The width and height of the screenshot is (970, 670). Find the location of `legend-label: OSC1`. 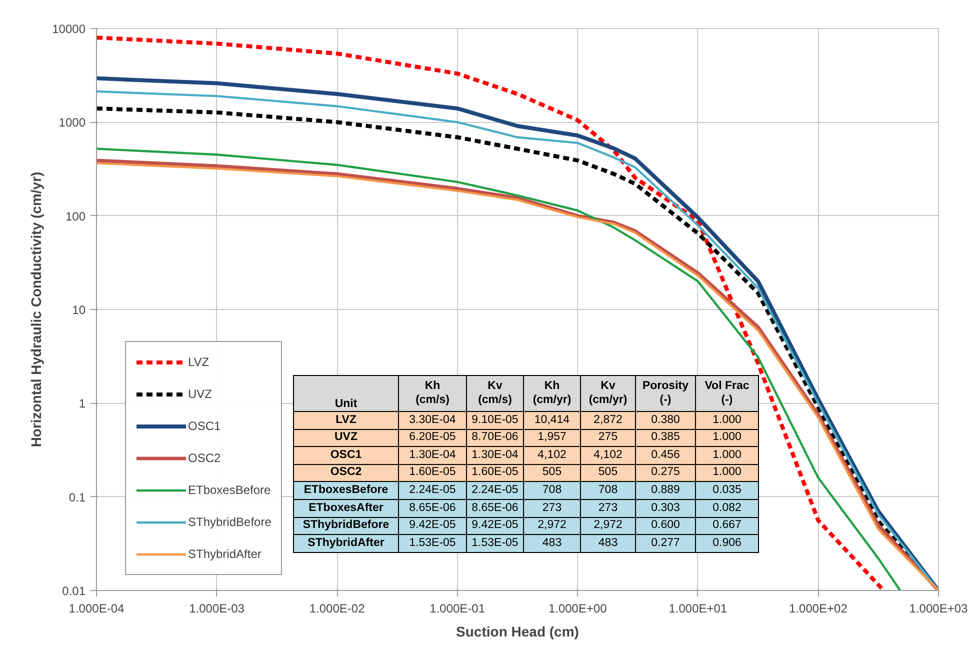

legend-label: OSC1 is located at coordinates (204, 426).